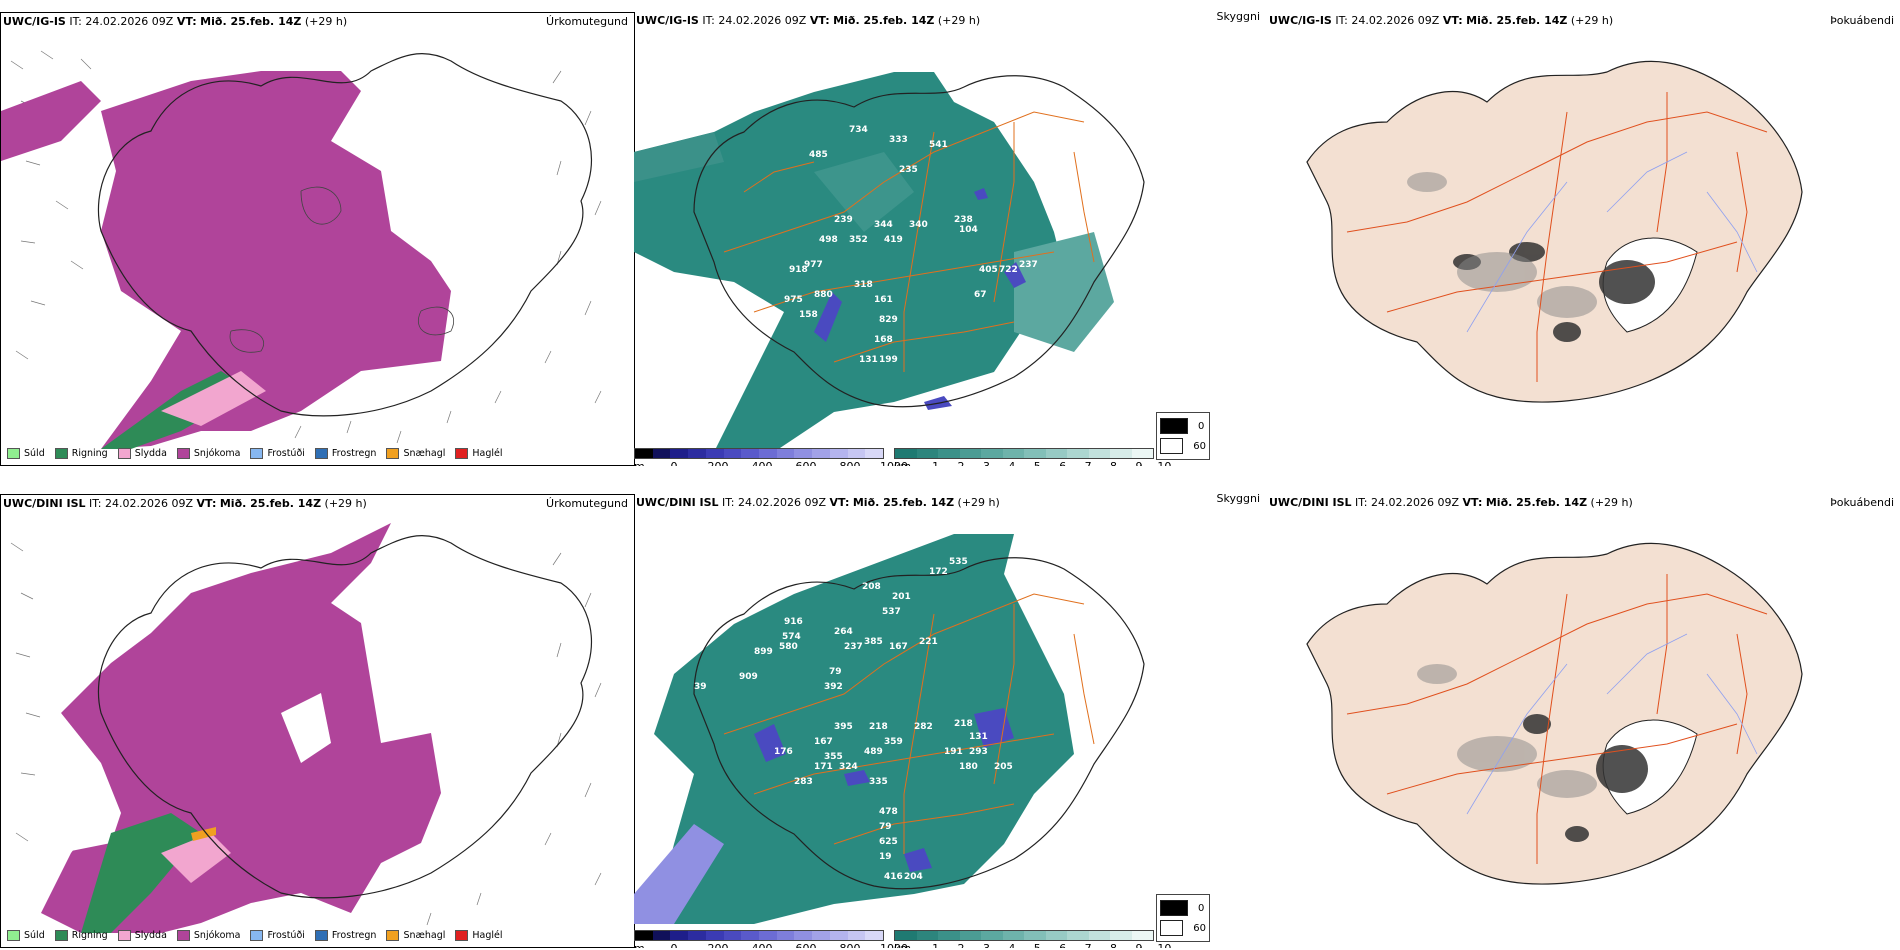 The height and width of the screenshot is (950, 1900). What do you see at coordinates (888, 320) in the screenshot?
I see `visibility-label: 829` at bounding box center [888, 320].